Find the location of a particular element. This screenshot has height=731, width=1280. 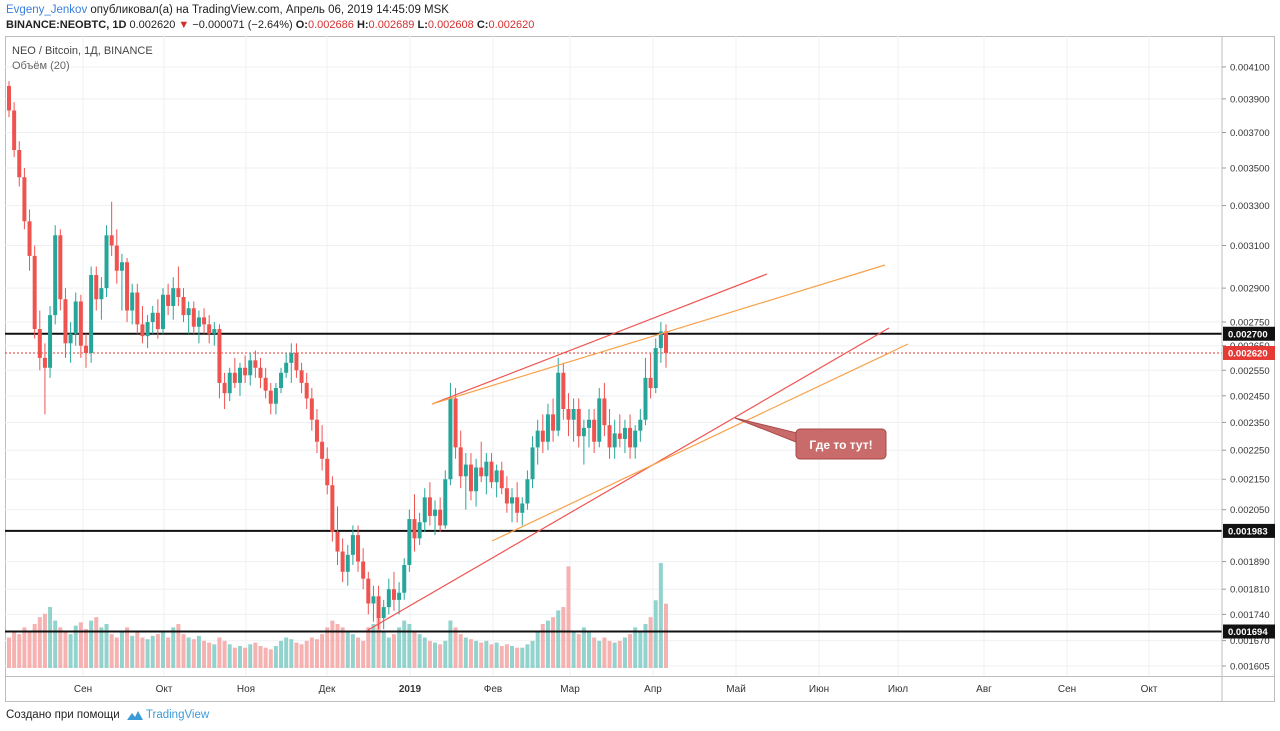

footer: Создано при помощи TradingView is located at coordinates (107, 715).